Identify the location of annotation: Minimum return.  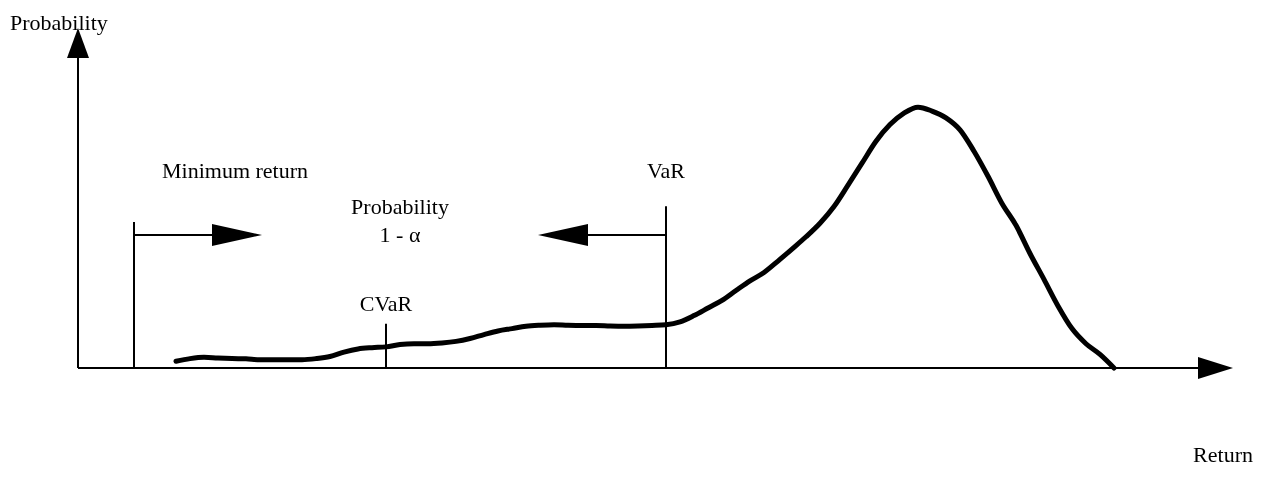
(235, 170).